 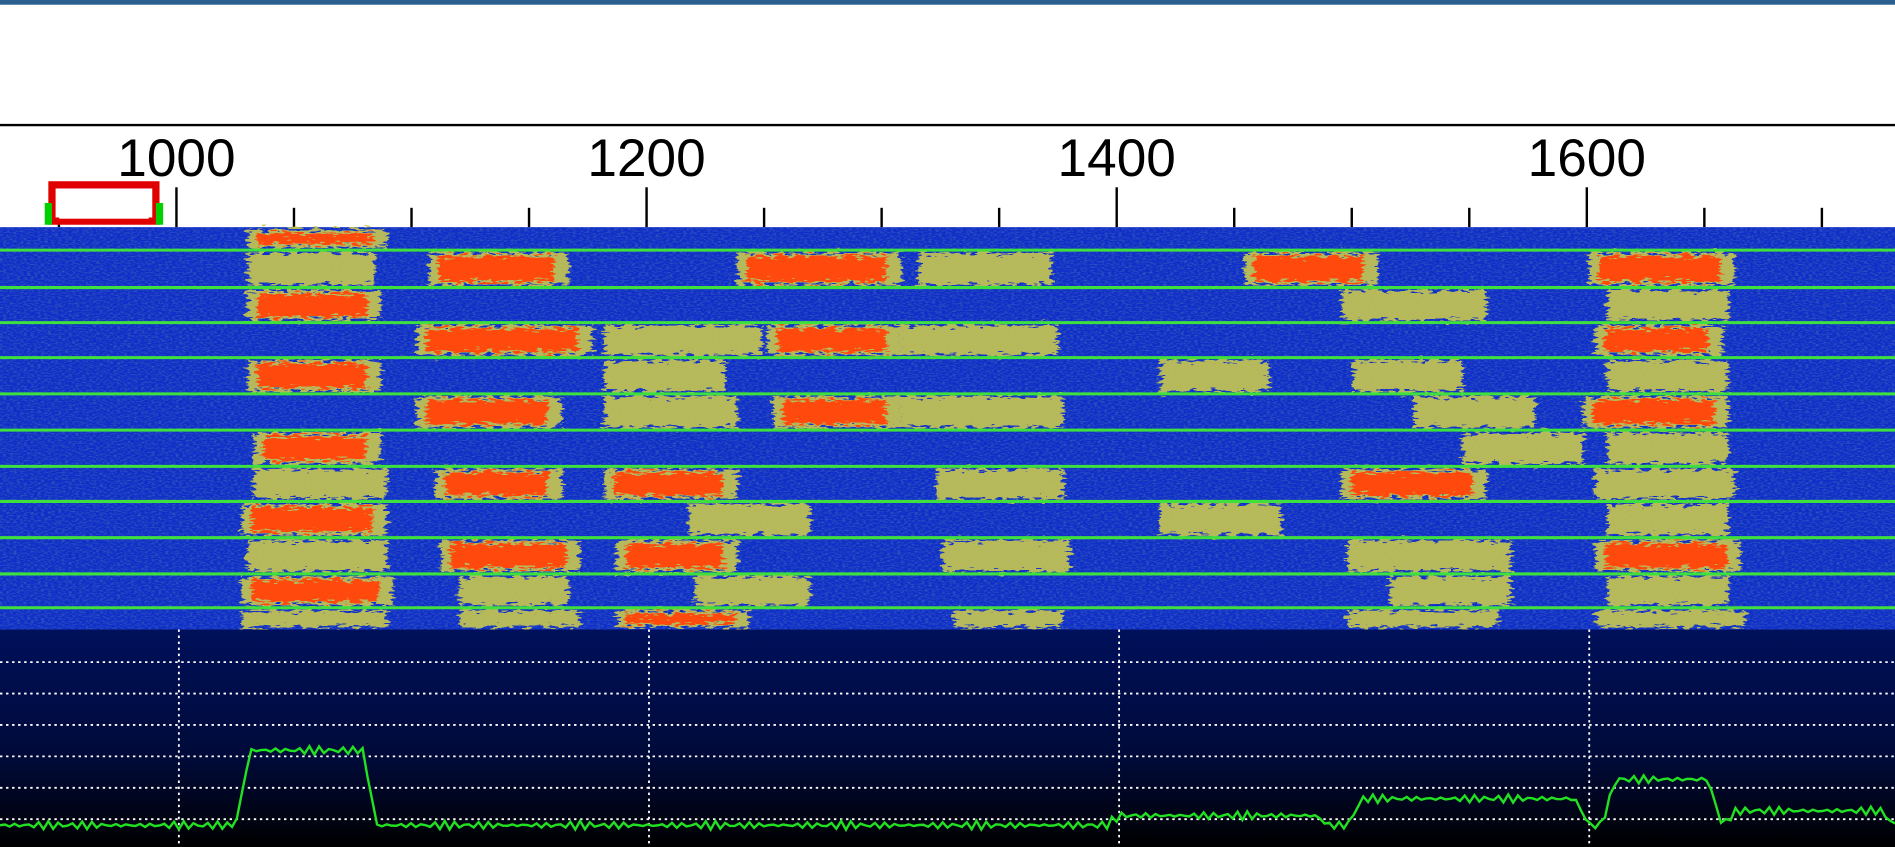 I want to click on rx-marker, so click(x=104, y=214).